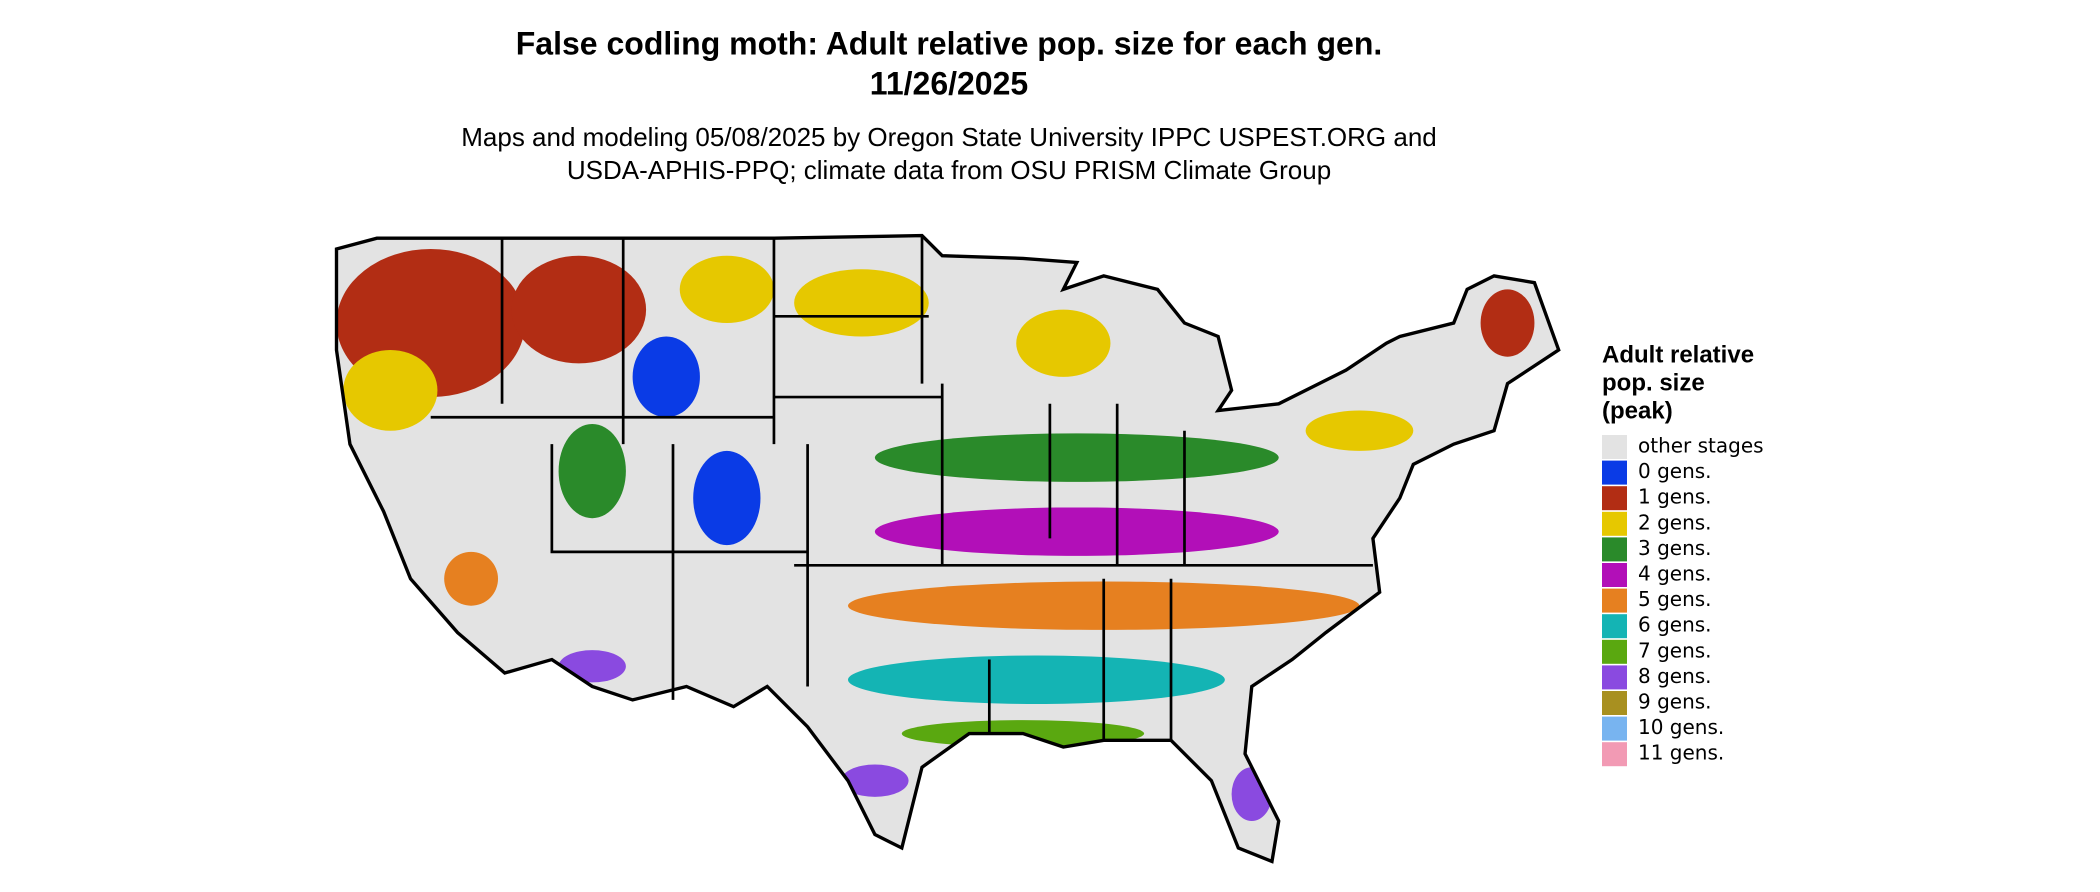 This screenshot has width=2100, height=892. What do you see at coordinates (1675, 471) in the screenshot?
I see `legend-label: 0 gens.` at bounding box center [1675, 471].